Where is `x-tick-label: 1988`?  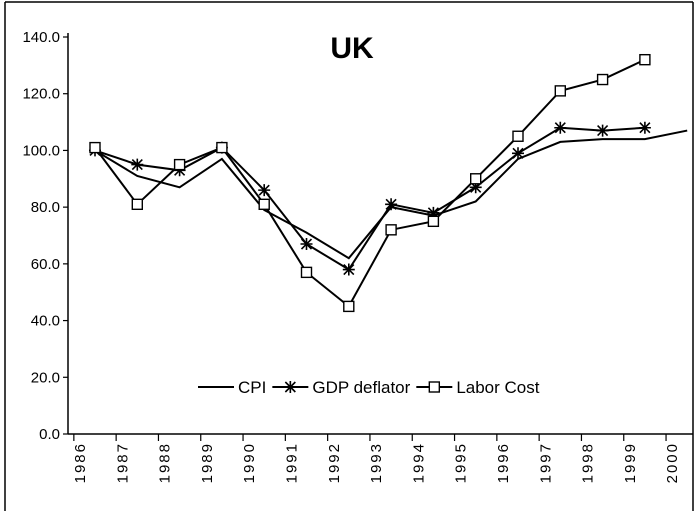 x-tick-label: 1988 is located at coordinates (165, 462).